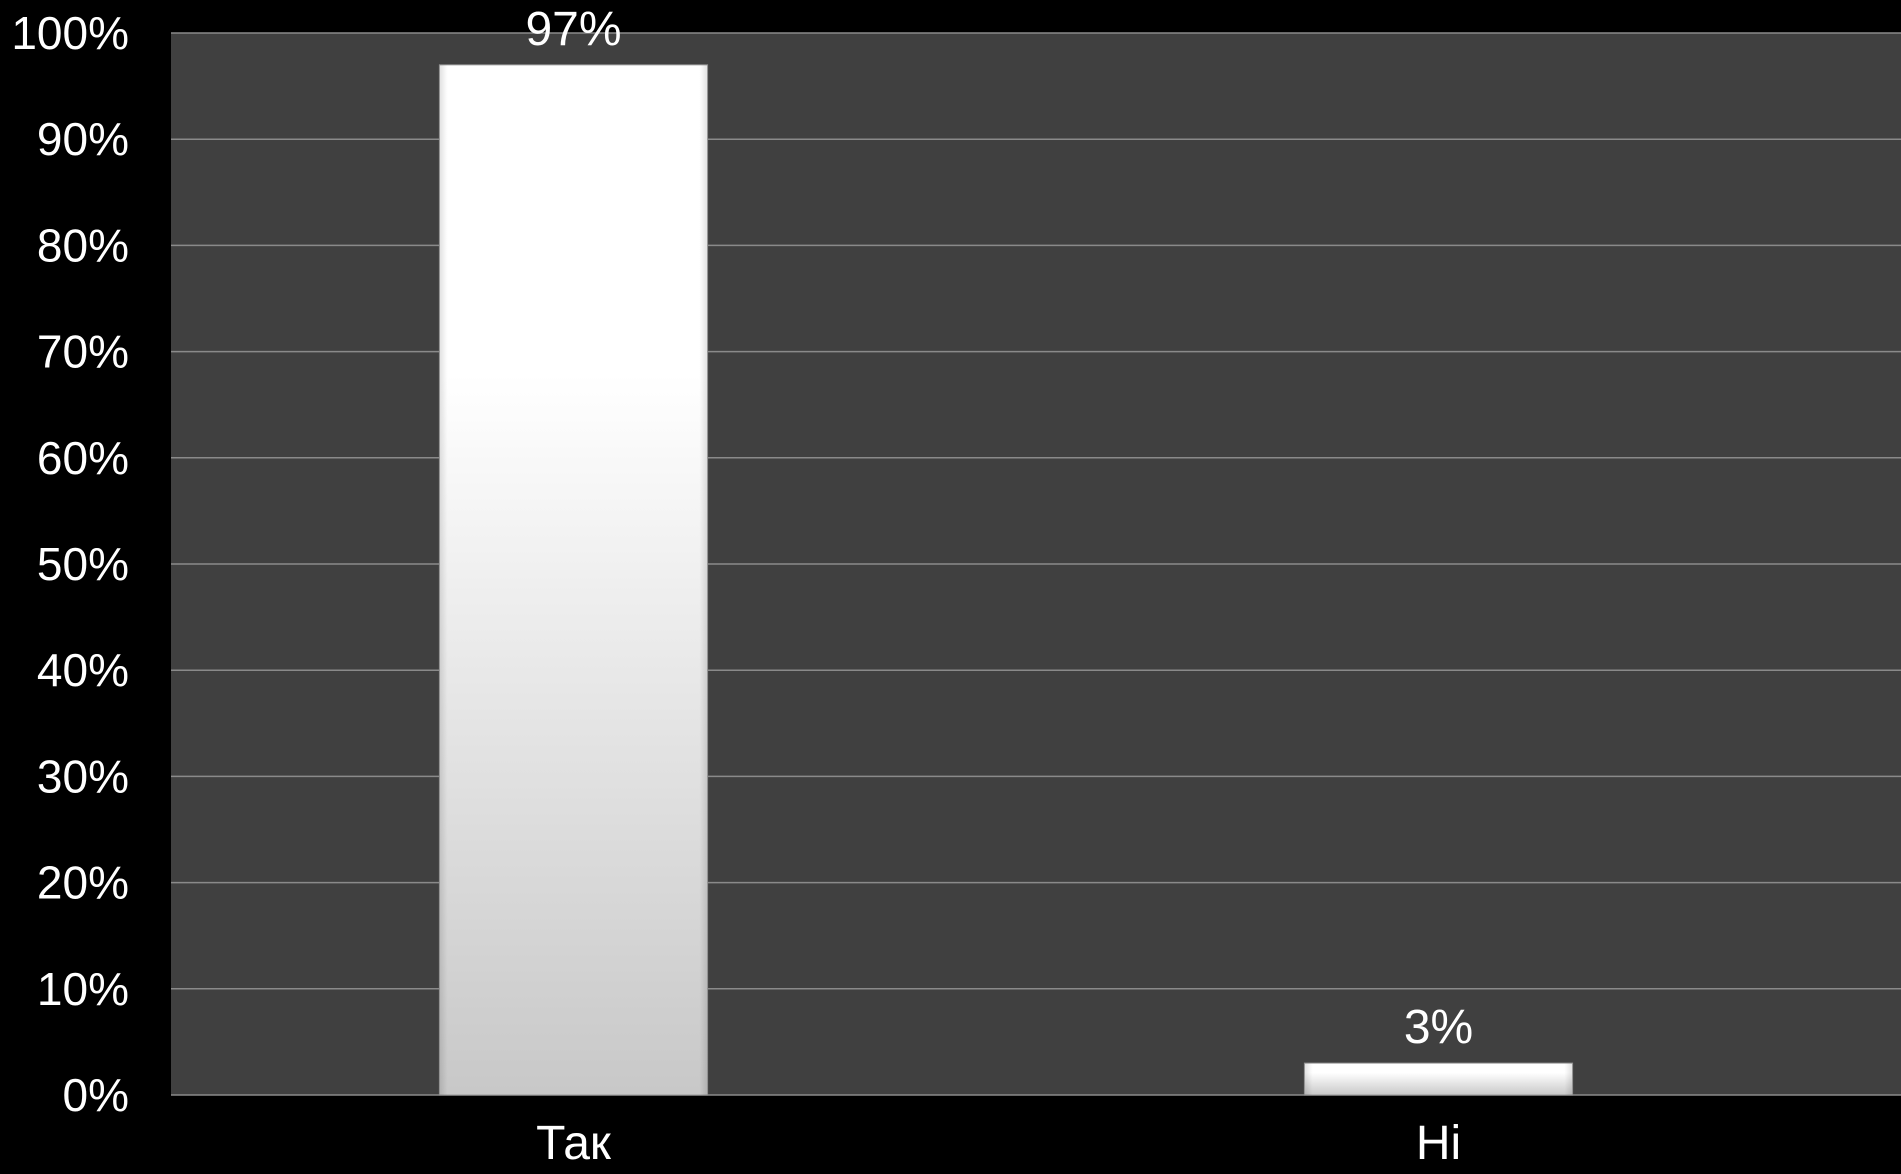 The width and height of the screenshot is (1901, 1174). I want to click on y-tick-label: 100%, so click(70, 33).